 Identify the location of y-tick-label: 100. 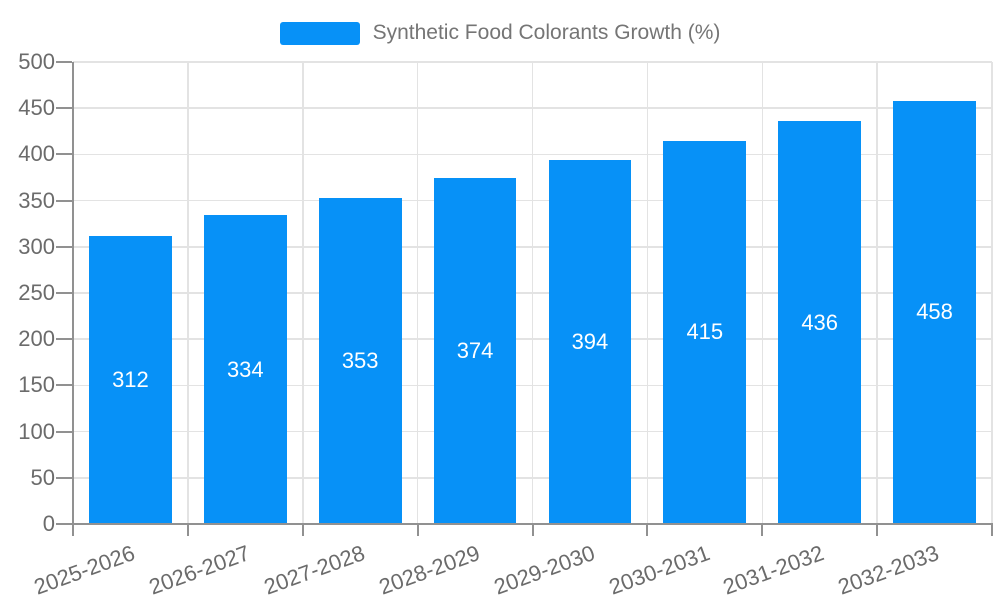
(36, 431).